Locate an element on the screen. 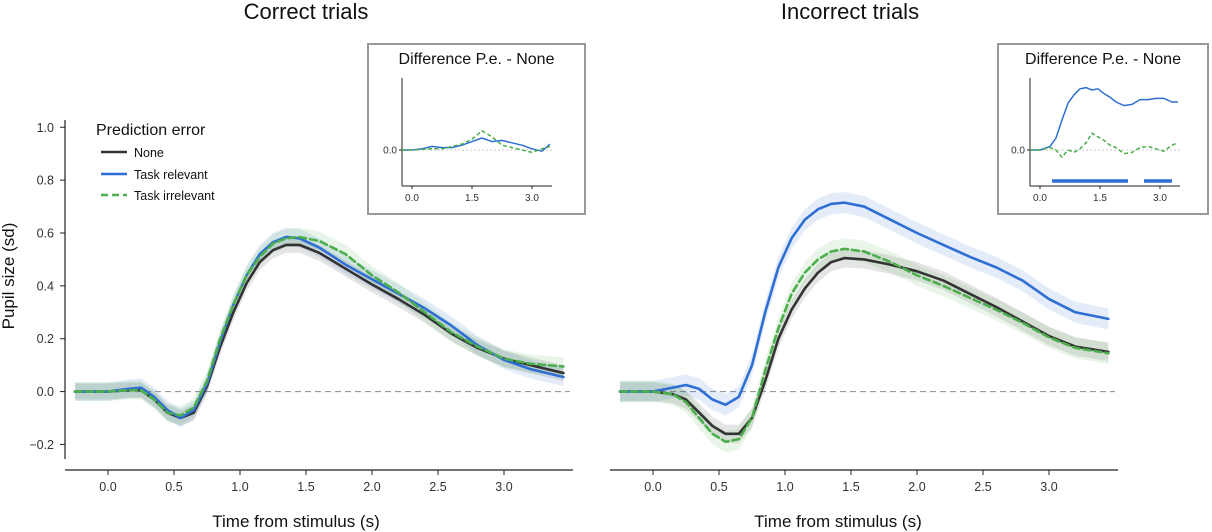 This screenshot has height=532, width=1212. legend-title: Prediction error is located at coordinates (151, 130).